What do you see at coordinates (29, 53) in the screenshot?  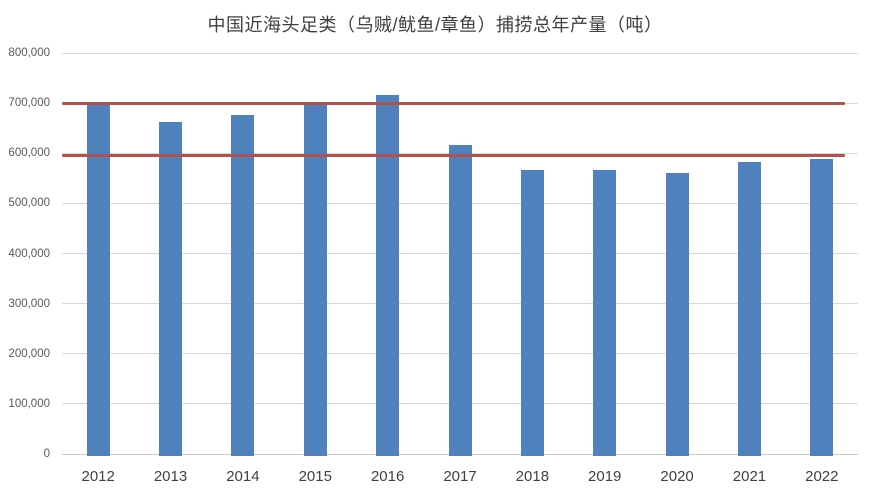 I see `y-tick-label: 800,000` at bounding box center [29, 53].